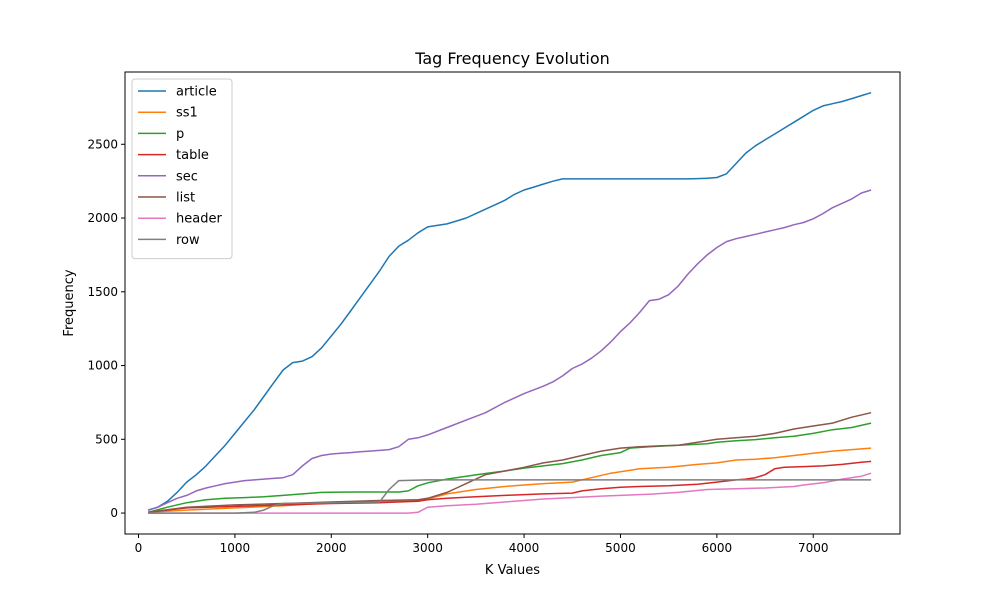 Image resolution: width=1000 pixels, height=600 pixels. Describe the element at coordinates (69, 302) in the screenshot. I see `y-axis-label: Frequency` at that location.